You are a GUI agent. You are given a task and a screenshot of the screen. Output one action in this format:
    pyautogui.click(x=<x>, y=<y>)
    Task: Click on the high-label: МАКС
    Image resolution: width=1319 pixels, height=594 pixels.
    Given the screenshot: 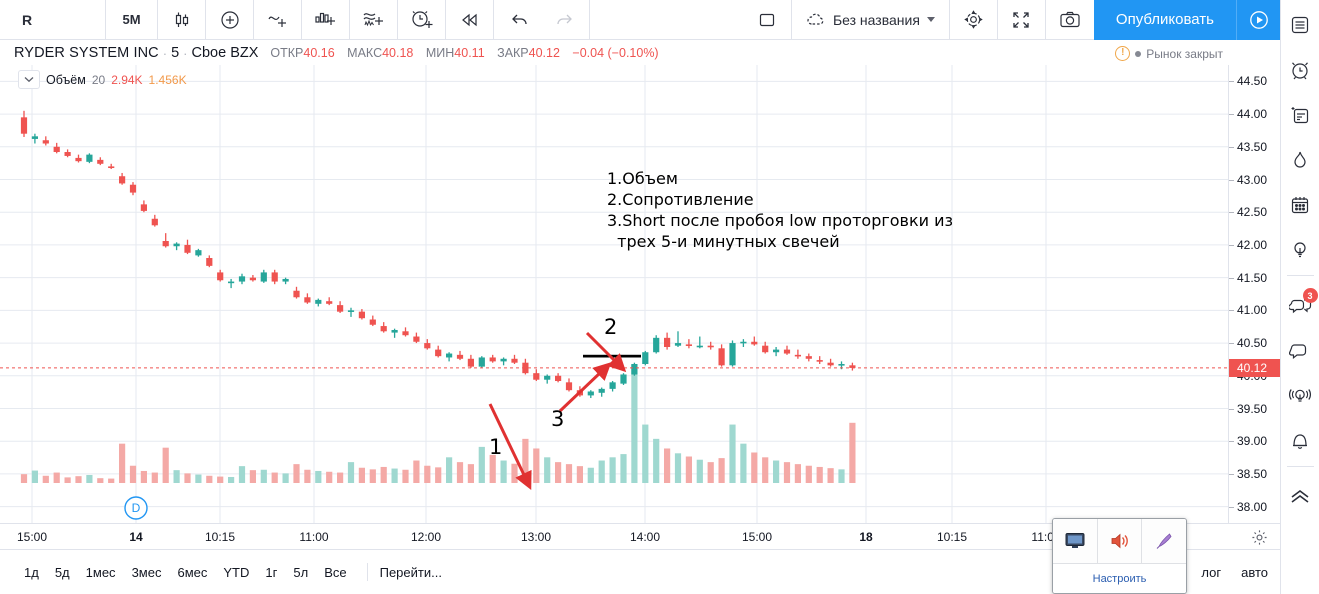 What is the action you would take?
    pyautogui.click(x=365, y=53)
    